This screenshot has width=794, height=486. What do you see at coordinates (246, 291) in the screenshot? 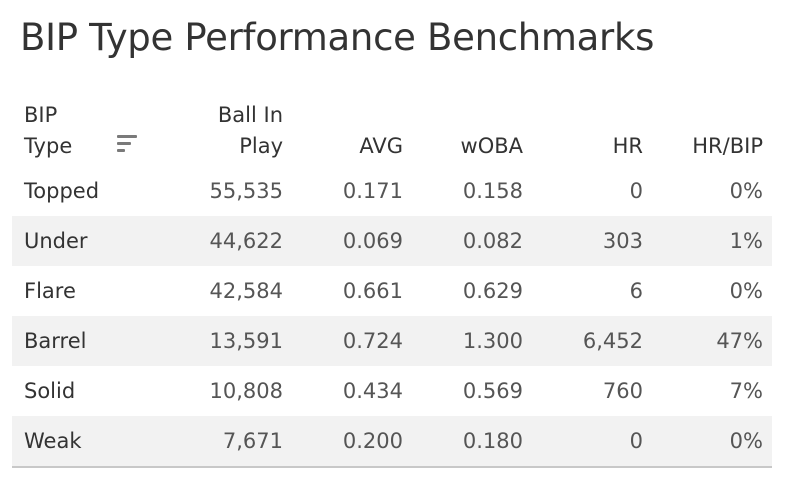
I see `cell-ball-in-play: 42,584` at bounding box center [246, 291].